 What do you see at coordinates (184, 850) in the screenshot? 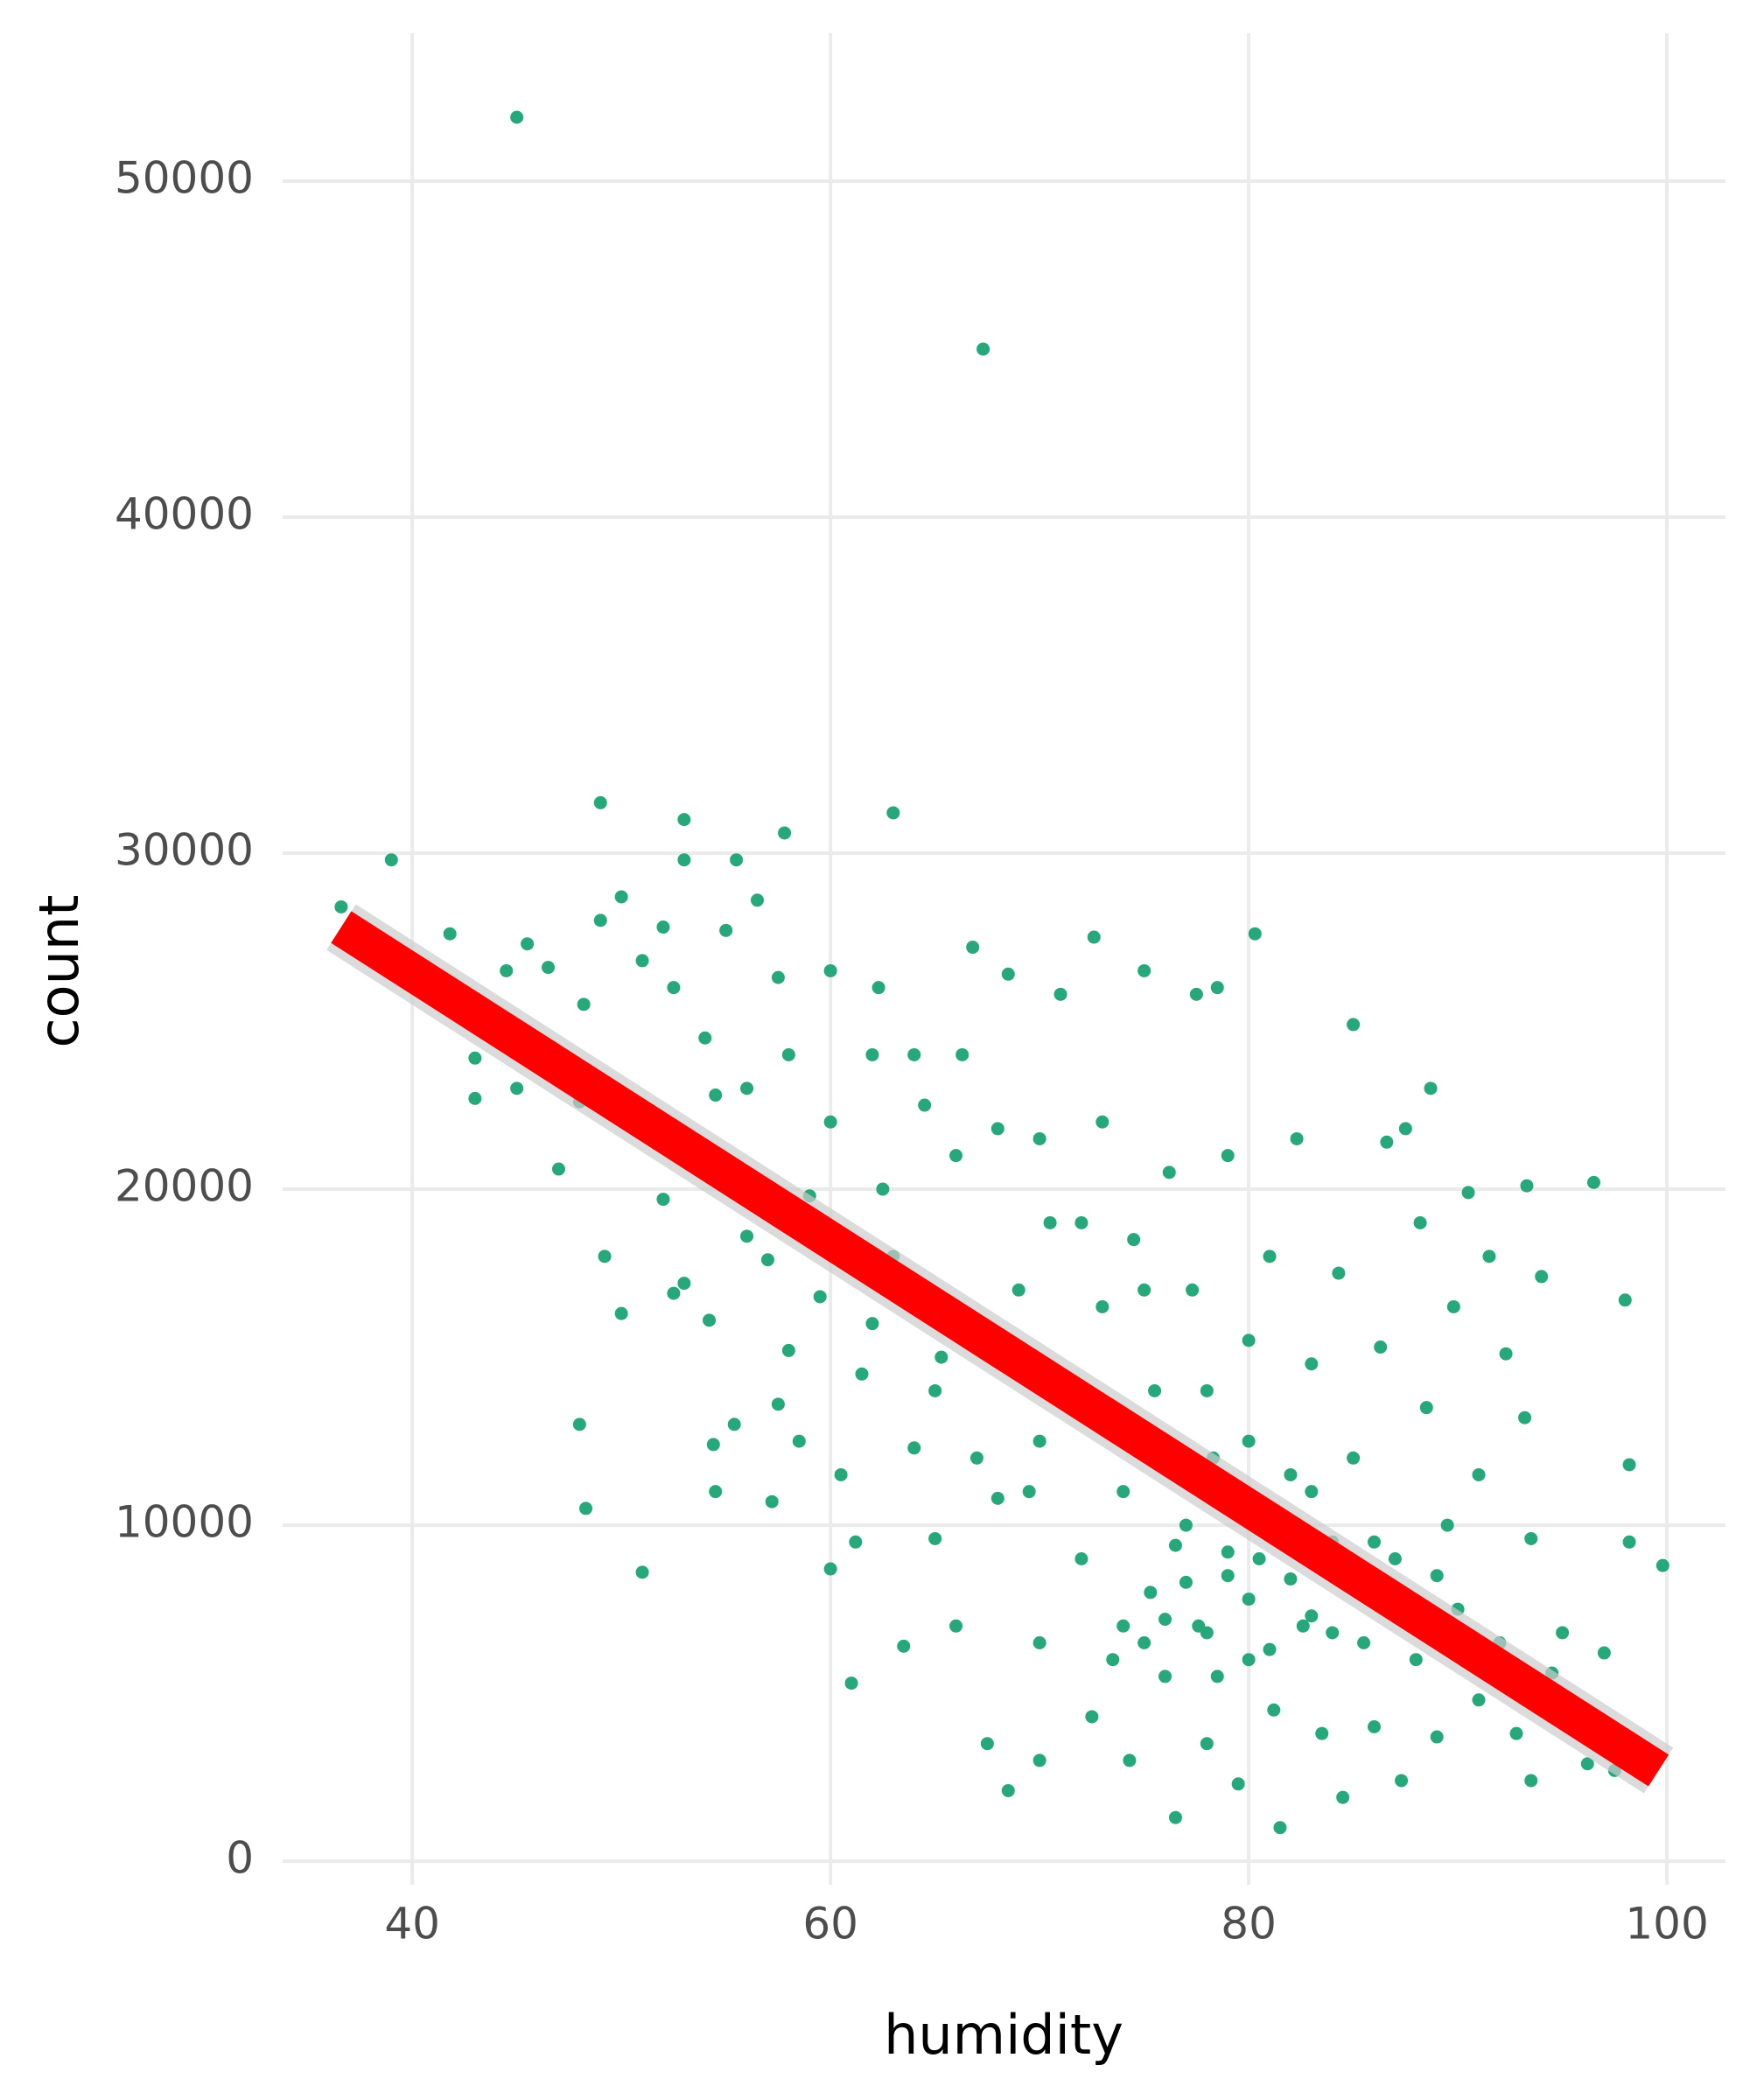
I see `y-tick-label: 30000` at bounding box center [184, 850].